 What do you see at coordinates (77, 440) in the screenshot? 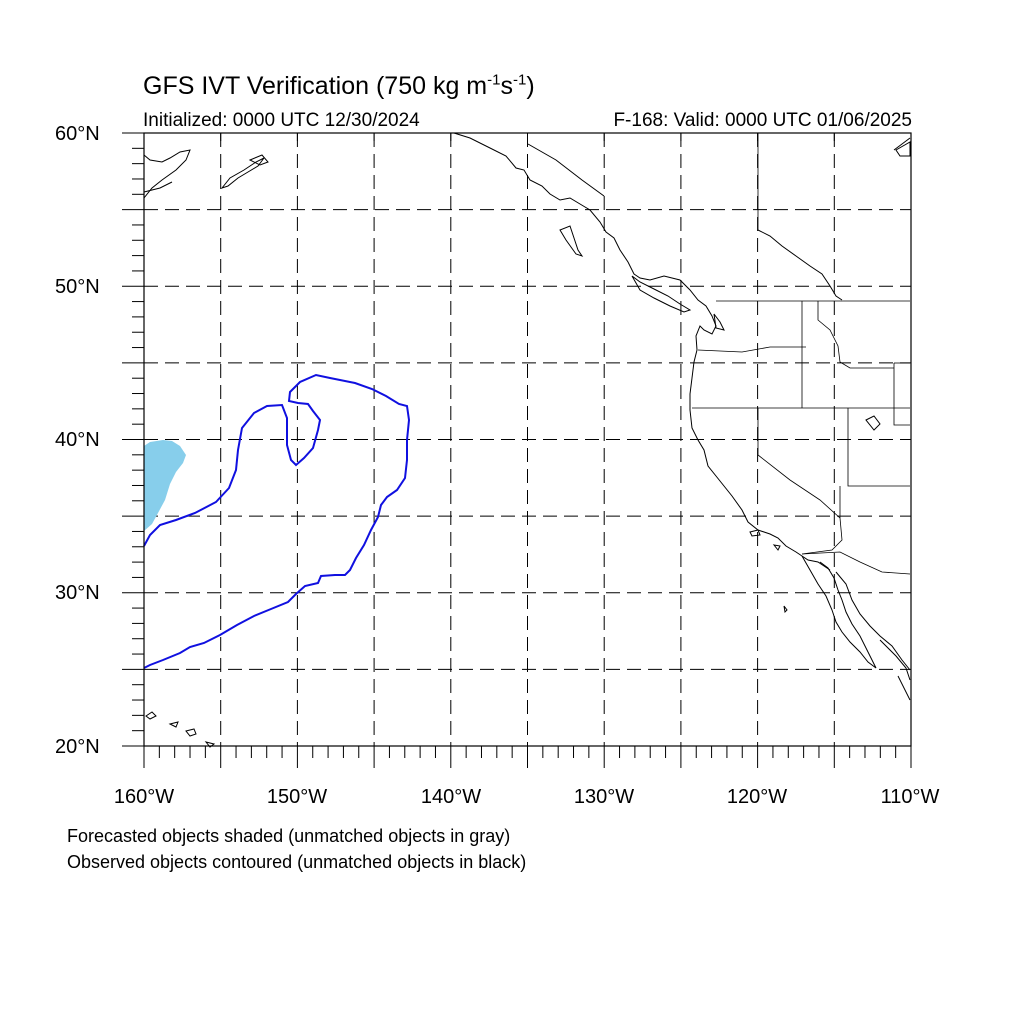
I see `lat-label-40n: 40°N` at bounding box center [77, 440].